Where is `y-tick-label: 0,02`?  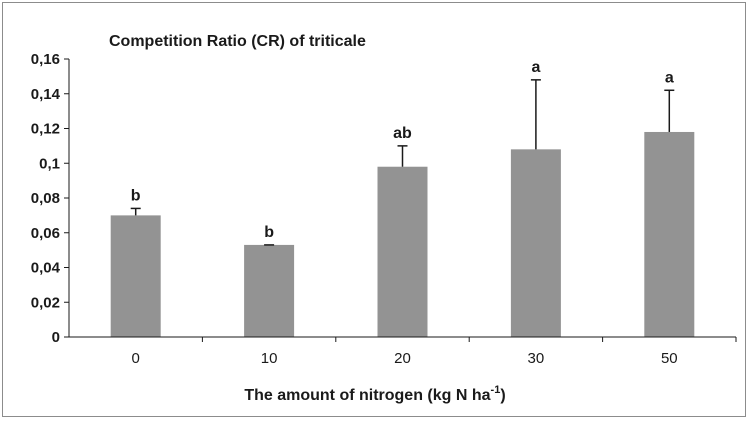 y-tick-label: 0,02 is located at coordinates (45, 302).